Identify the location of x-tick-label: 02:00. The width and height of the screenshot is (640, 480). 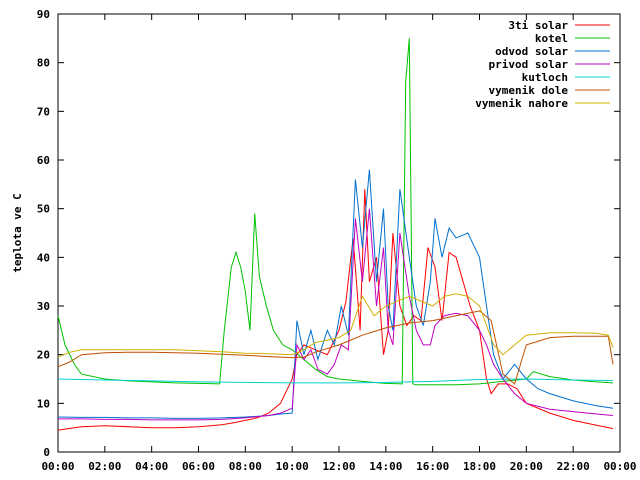
(104, 466).